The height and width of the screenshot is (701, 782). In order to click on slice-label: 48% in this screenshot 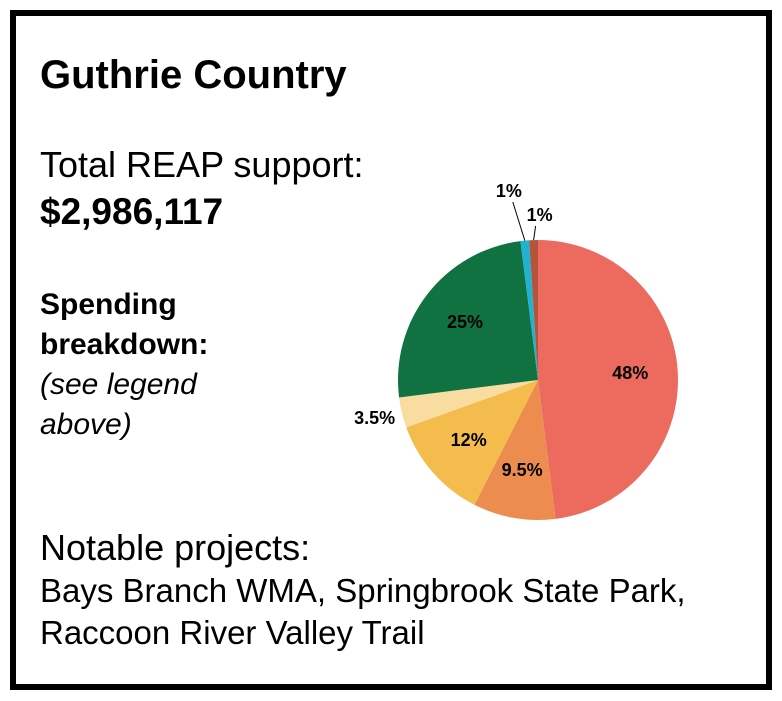, I will do `click(630, 373)`.